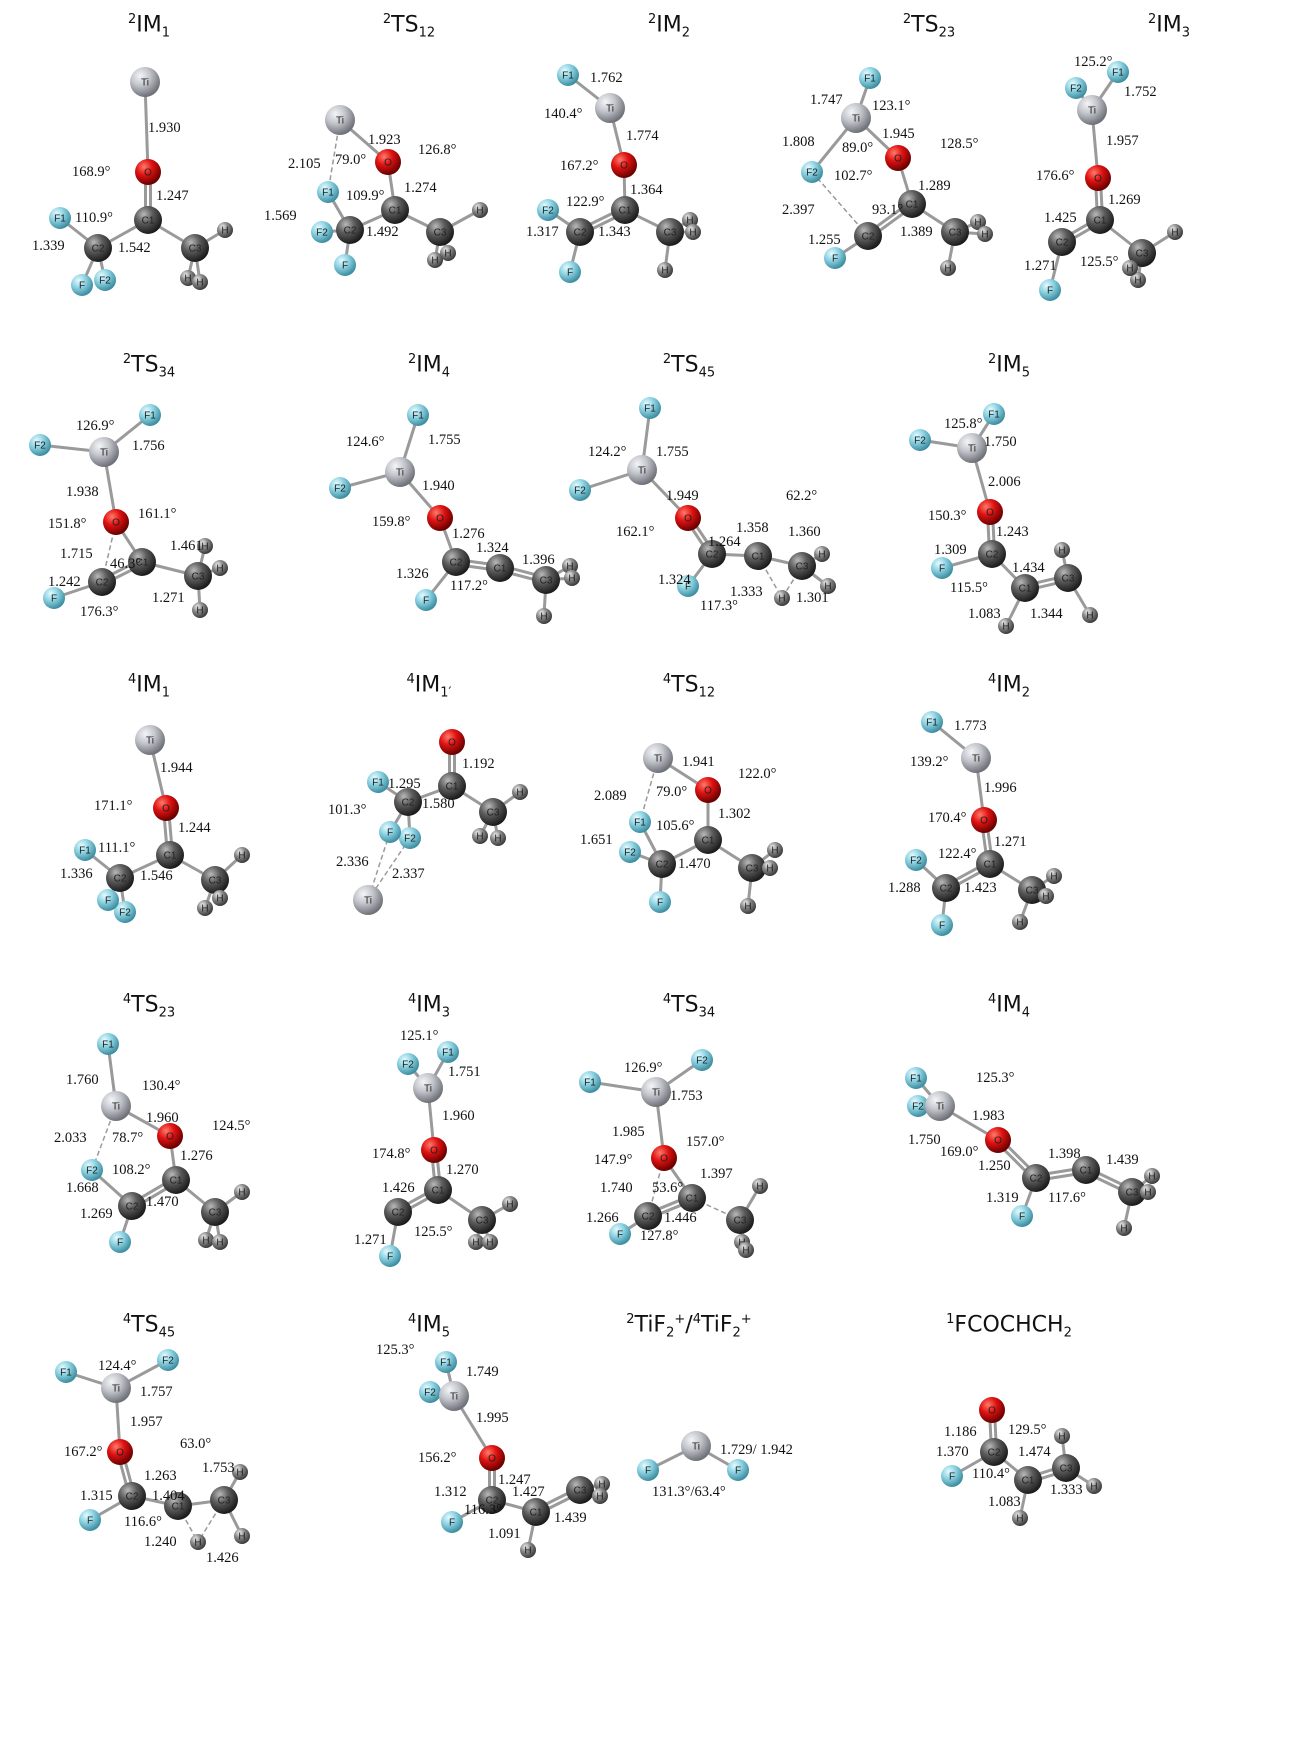 Image resolution: width=1291 pixels, height=1758 pixels. Describe the element at coordinates (483, 1510) in the screenshot. I see `bond-angle-label: 116.3°` at that location.